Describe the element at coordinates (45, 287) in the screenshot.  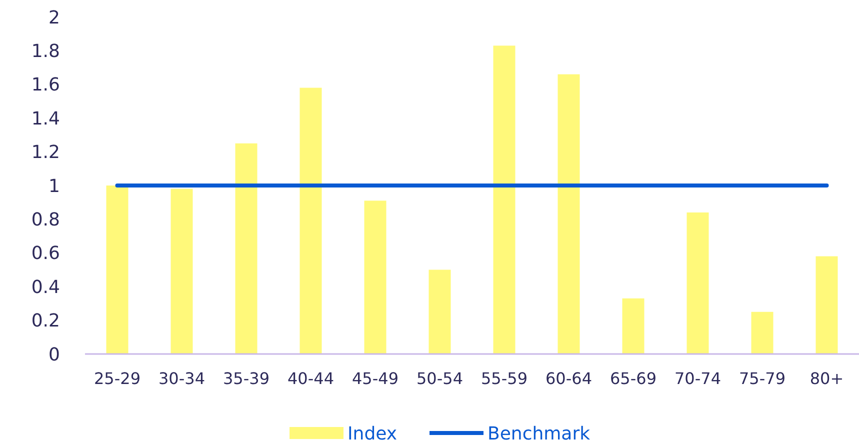
I see `y-tick-label: 0.4` at that location.